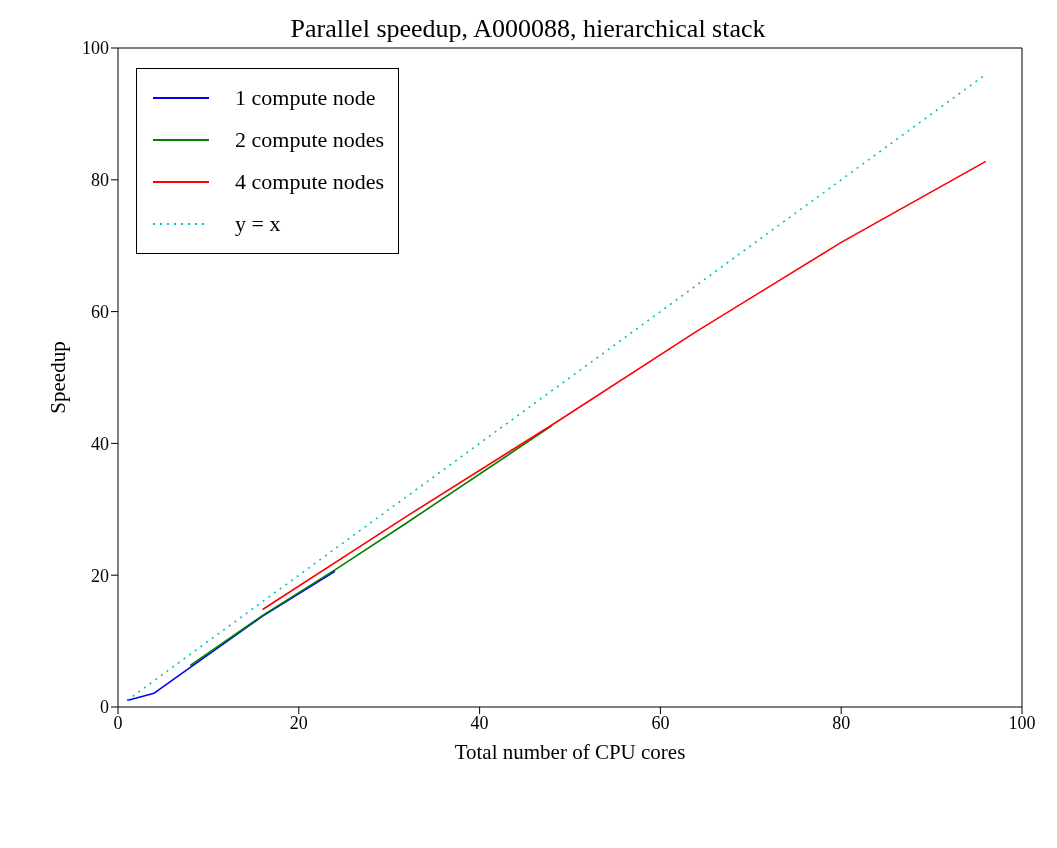 The image size is (1057, 848). What do you see at coordinates (310, 181) in the screenshot?
I see `legend-label: 4 compute nodes` at bounding box center [310, 181].